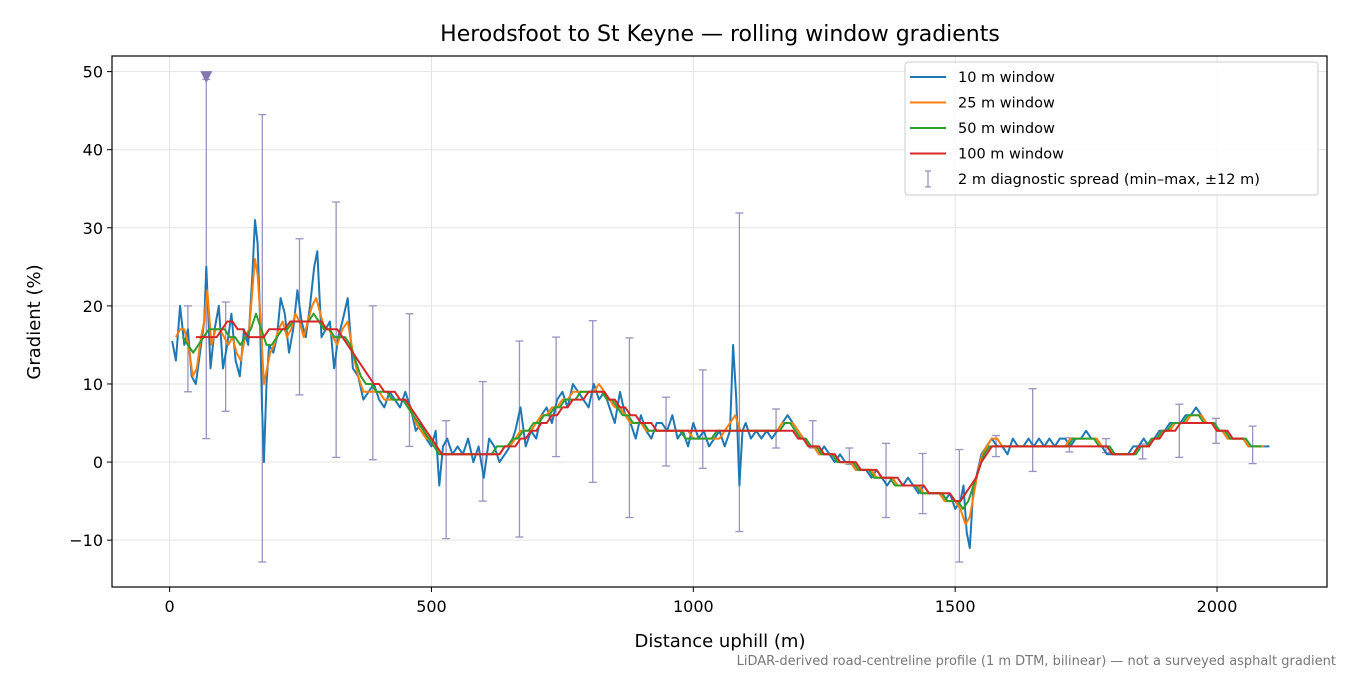 This screenshot has height=675, width=1350. Describe the element at coordinates (928, 179) in the screenshot. I see `legend-swatch` at that location.